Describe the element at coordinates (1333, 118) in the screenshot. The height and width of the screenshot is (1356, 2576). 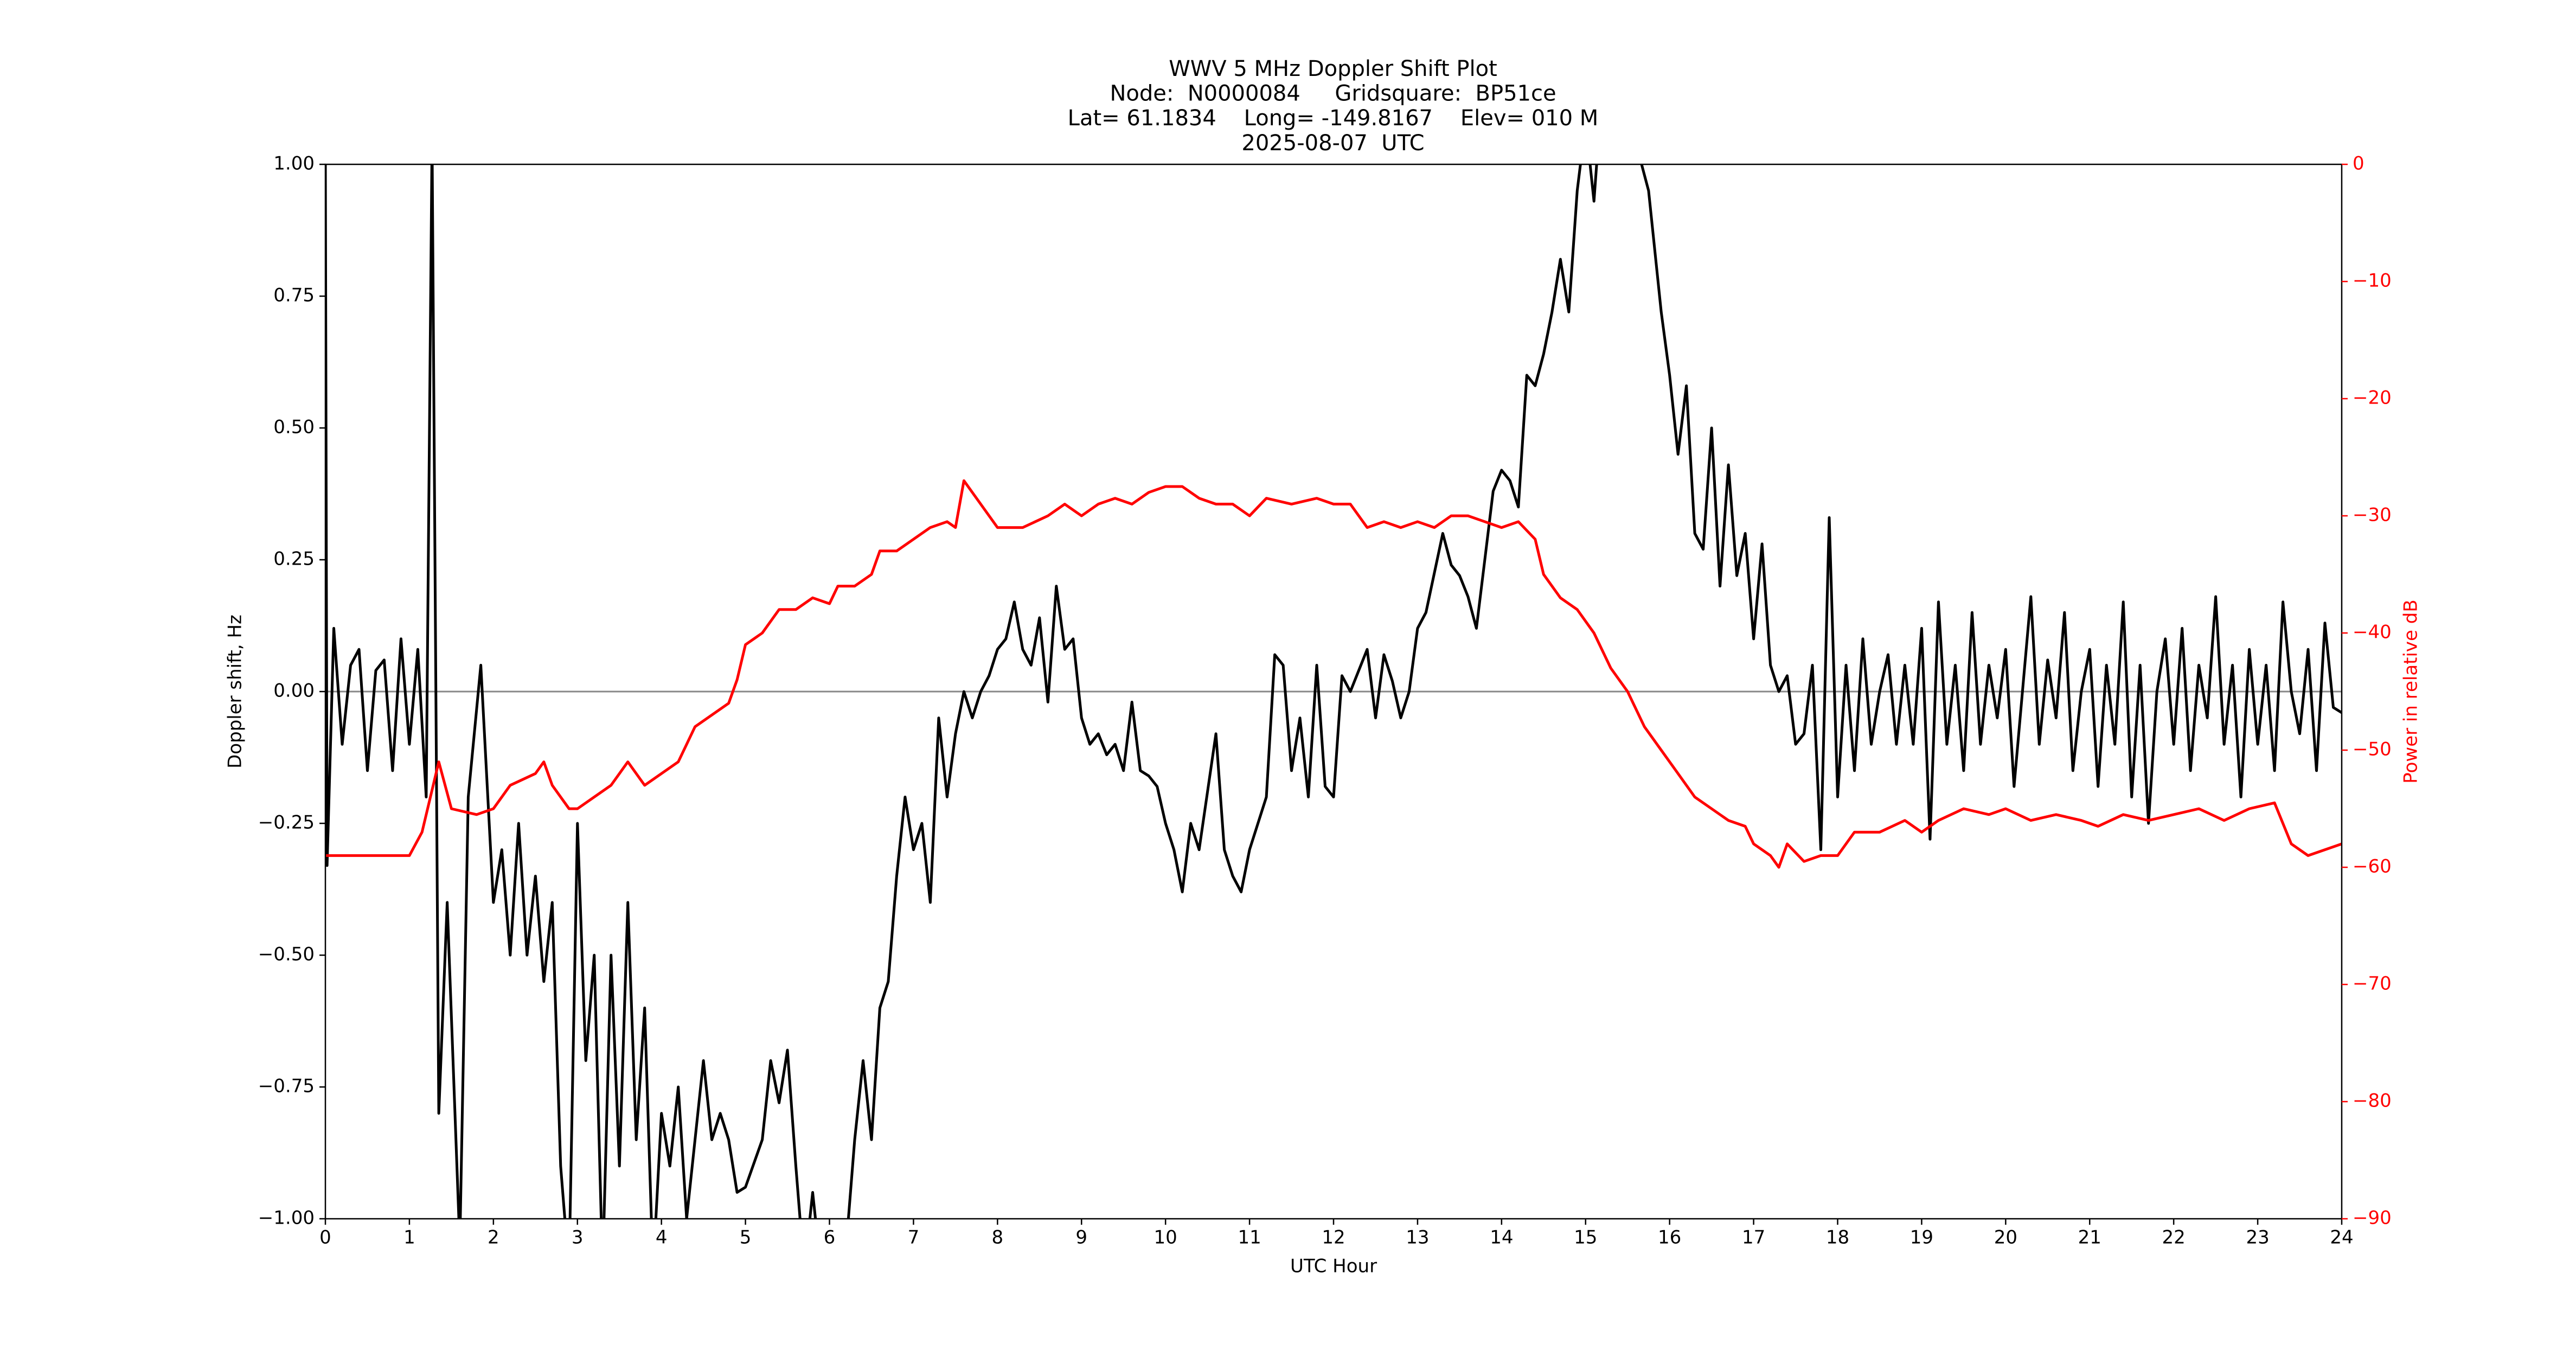
I see `chart-title: Lat= 61.1834 Long= -149.8167 Elev= 010 M` at that location.